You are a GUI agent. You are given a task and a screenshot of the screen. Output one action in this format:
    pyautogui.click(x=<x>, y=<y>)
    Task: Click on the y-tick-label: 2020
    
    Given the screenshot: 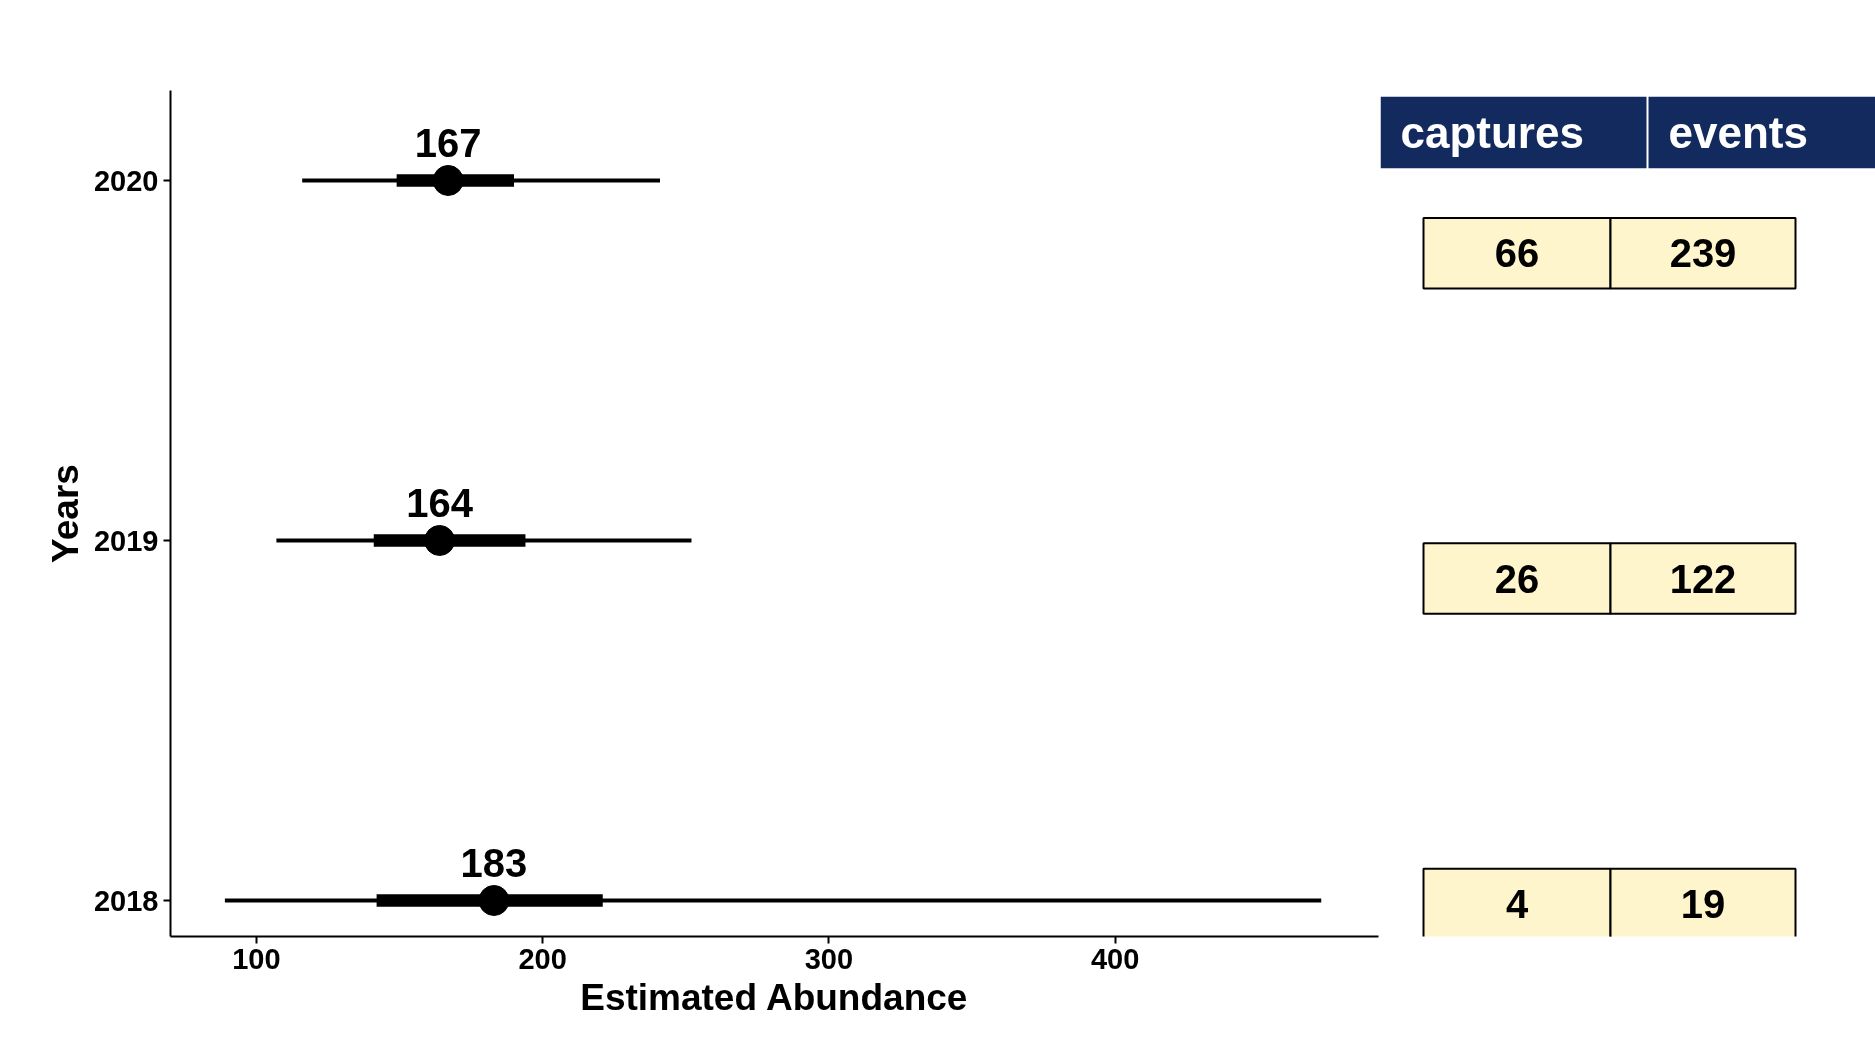 What is the action you would take?
    pyautogui.click(x=126, y=180)
    